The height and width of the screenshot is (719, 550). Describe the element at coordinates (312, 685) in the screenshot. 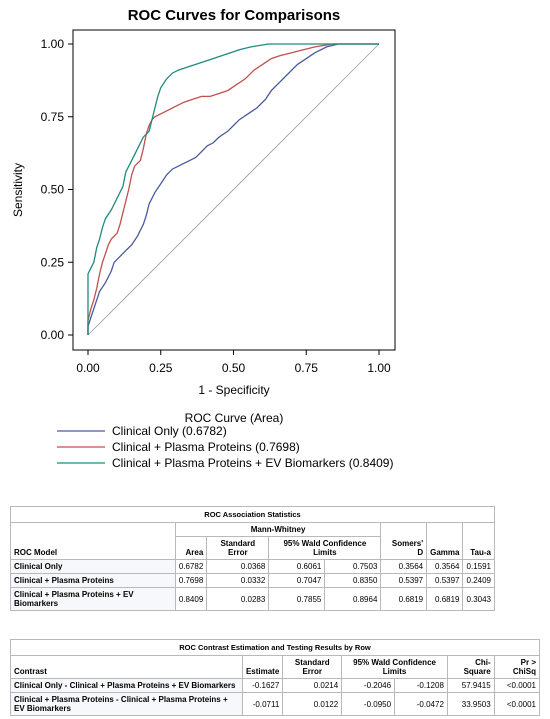

I see `cell-se: 0.0214` at that location.